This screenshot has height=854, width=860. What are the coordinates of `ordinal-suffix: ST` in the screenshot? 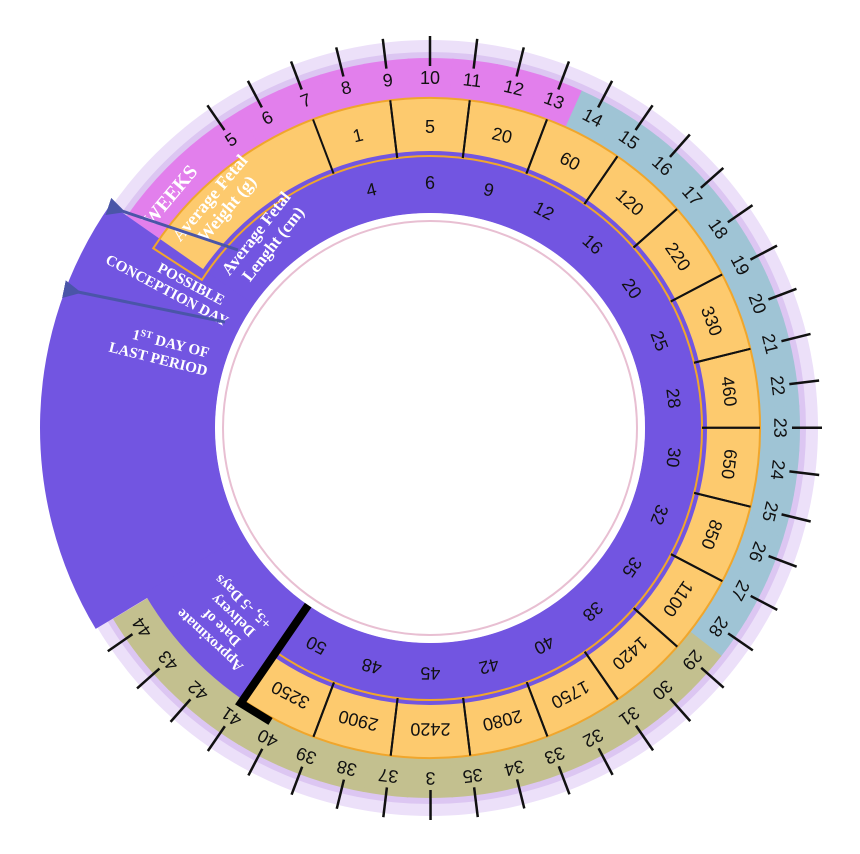 It's located at (146, 335).